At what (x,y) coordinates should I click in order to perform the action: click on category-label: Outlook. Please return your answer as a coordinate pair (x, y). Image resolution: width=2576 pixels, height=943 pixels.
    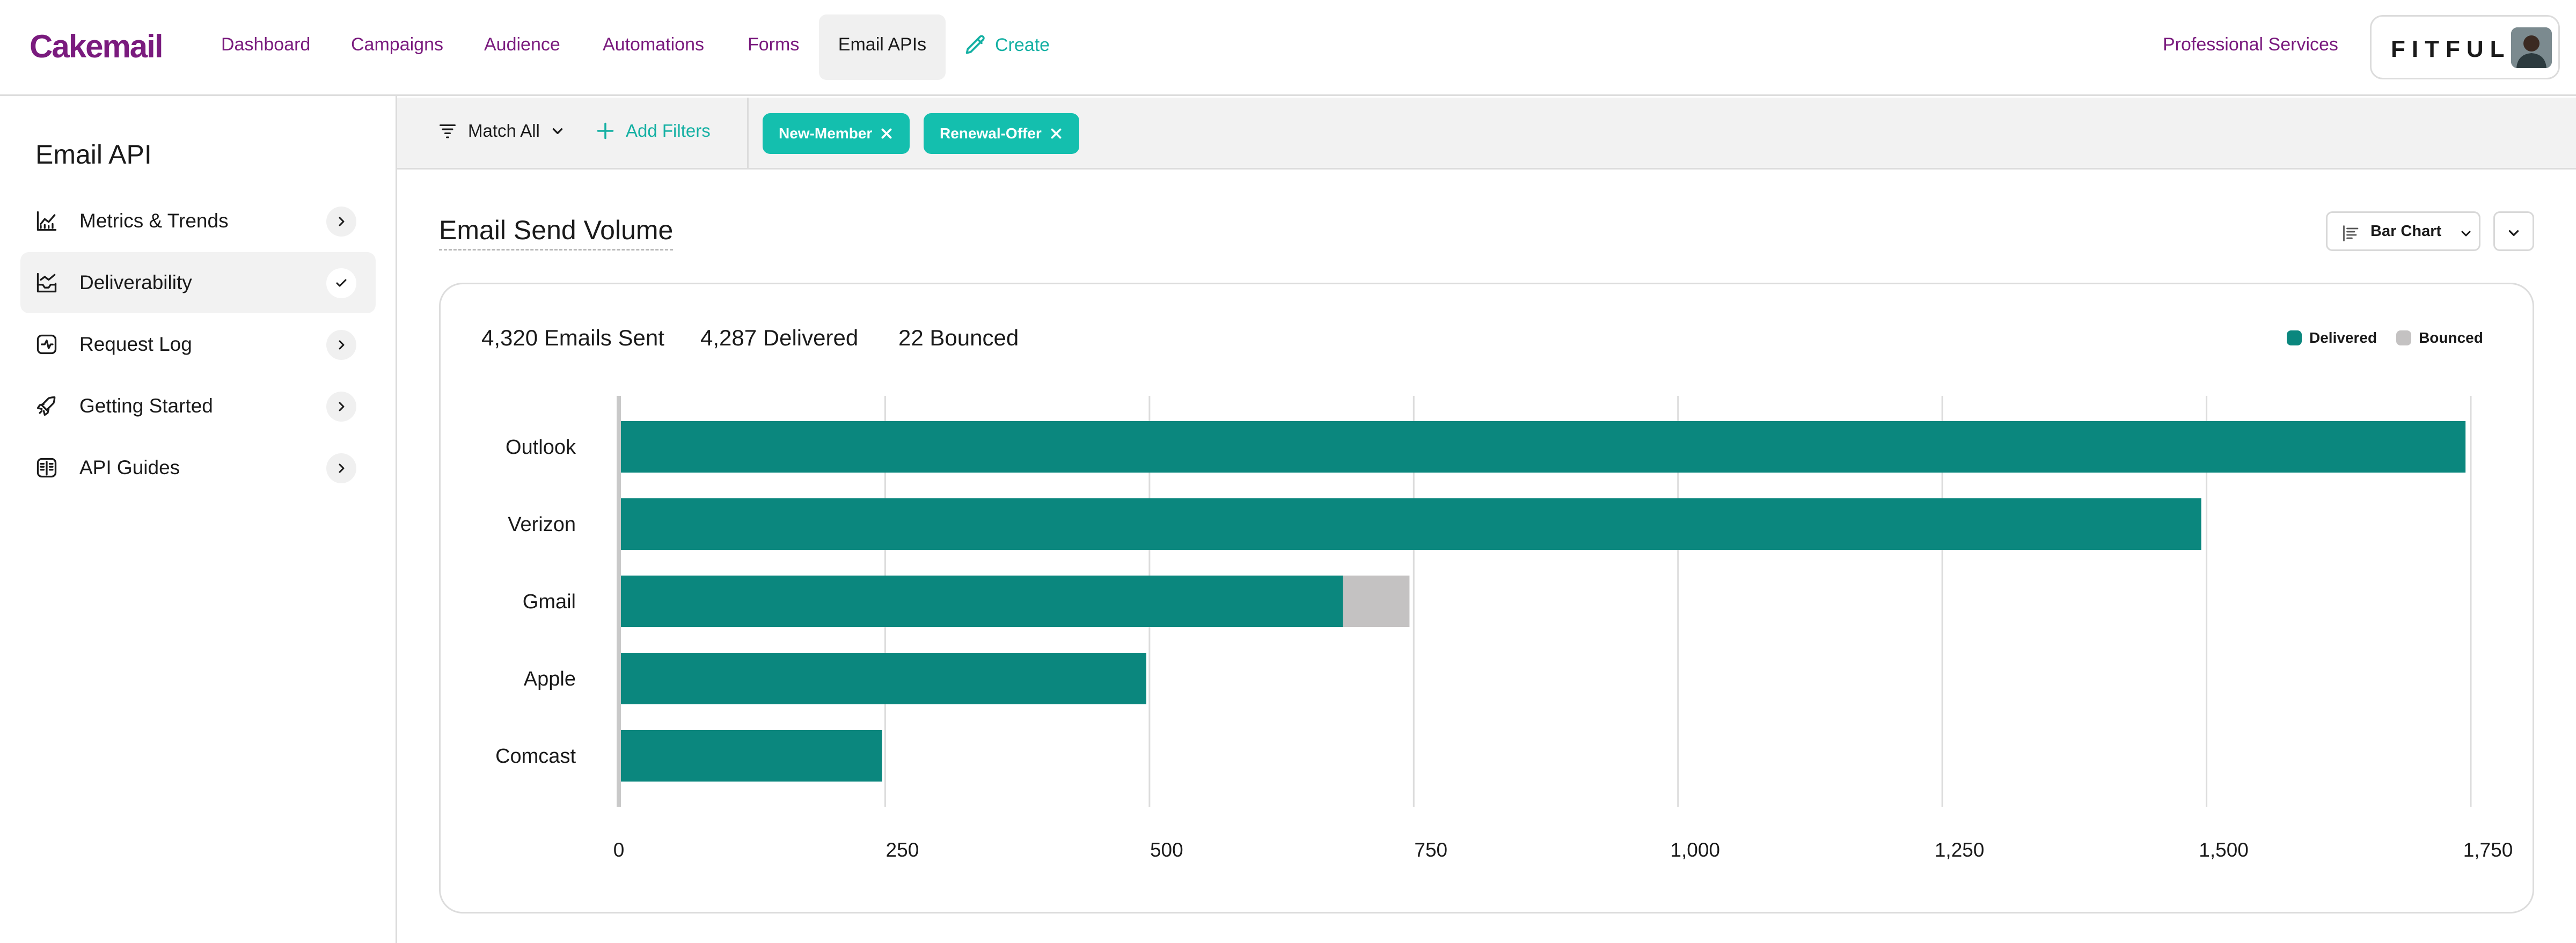
    Looking at the image, I should click on (541, 447).